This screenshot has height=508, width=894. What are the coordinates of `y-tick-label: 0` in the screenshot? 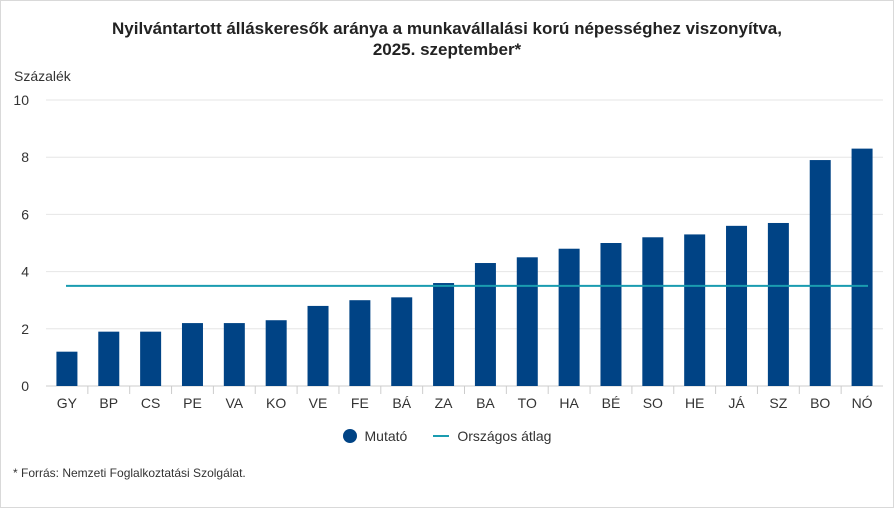 It's located at (25, 386).